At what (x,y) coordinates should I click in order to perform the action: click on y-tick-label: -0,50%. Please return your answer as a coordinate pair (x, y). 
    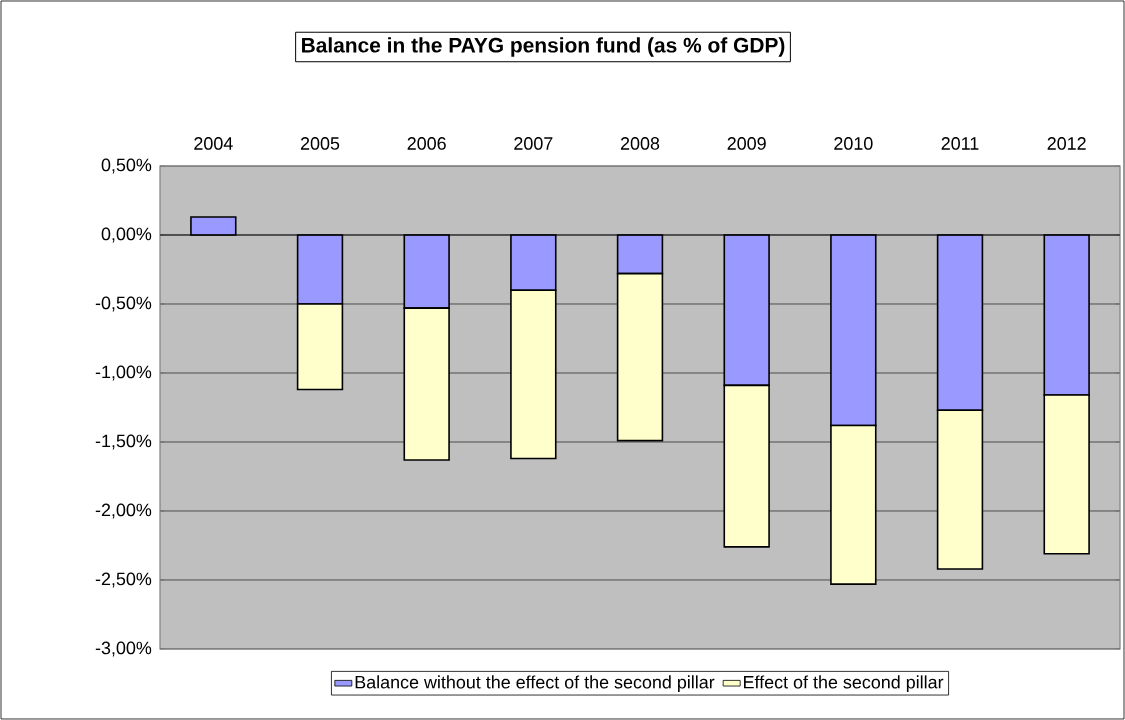
    Looking at the image, I should click on (123, 304).